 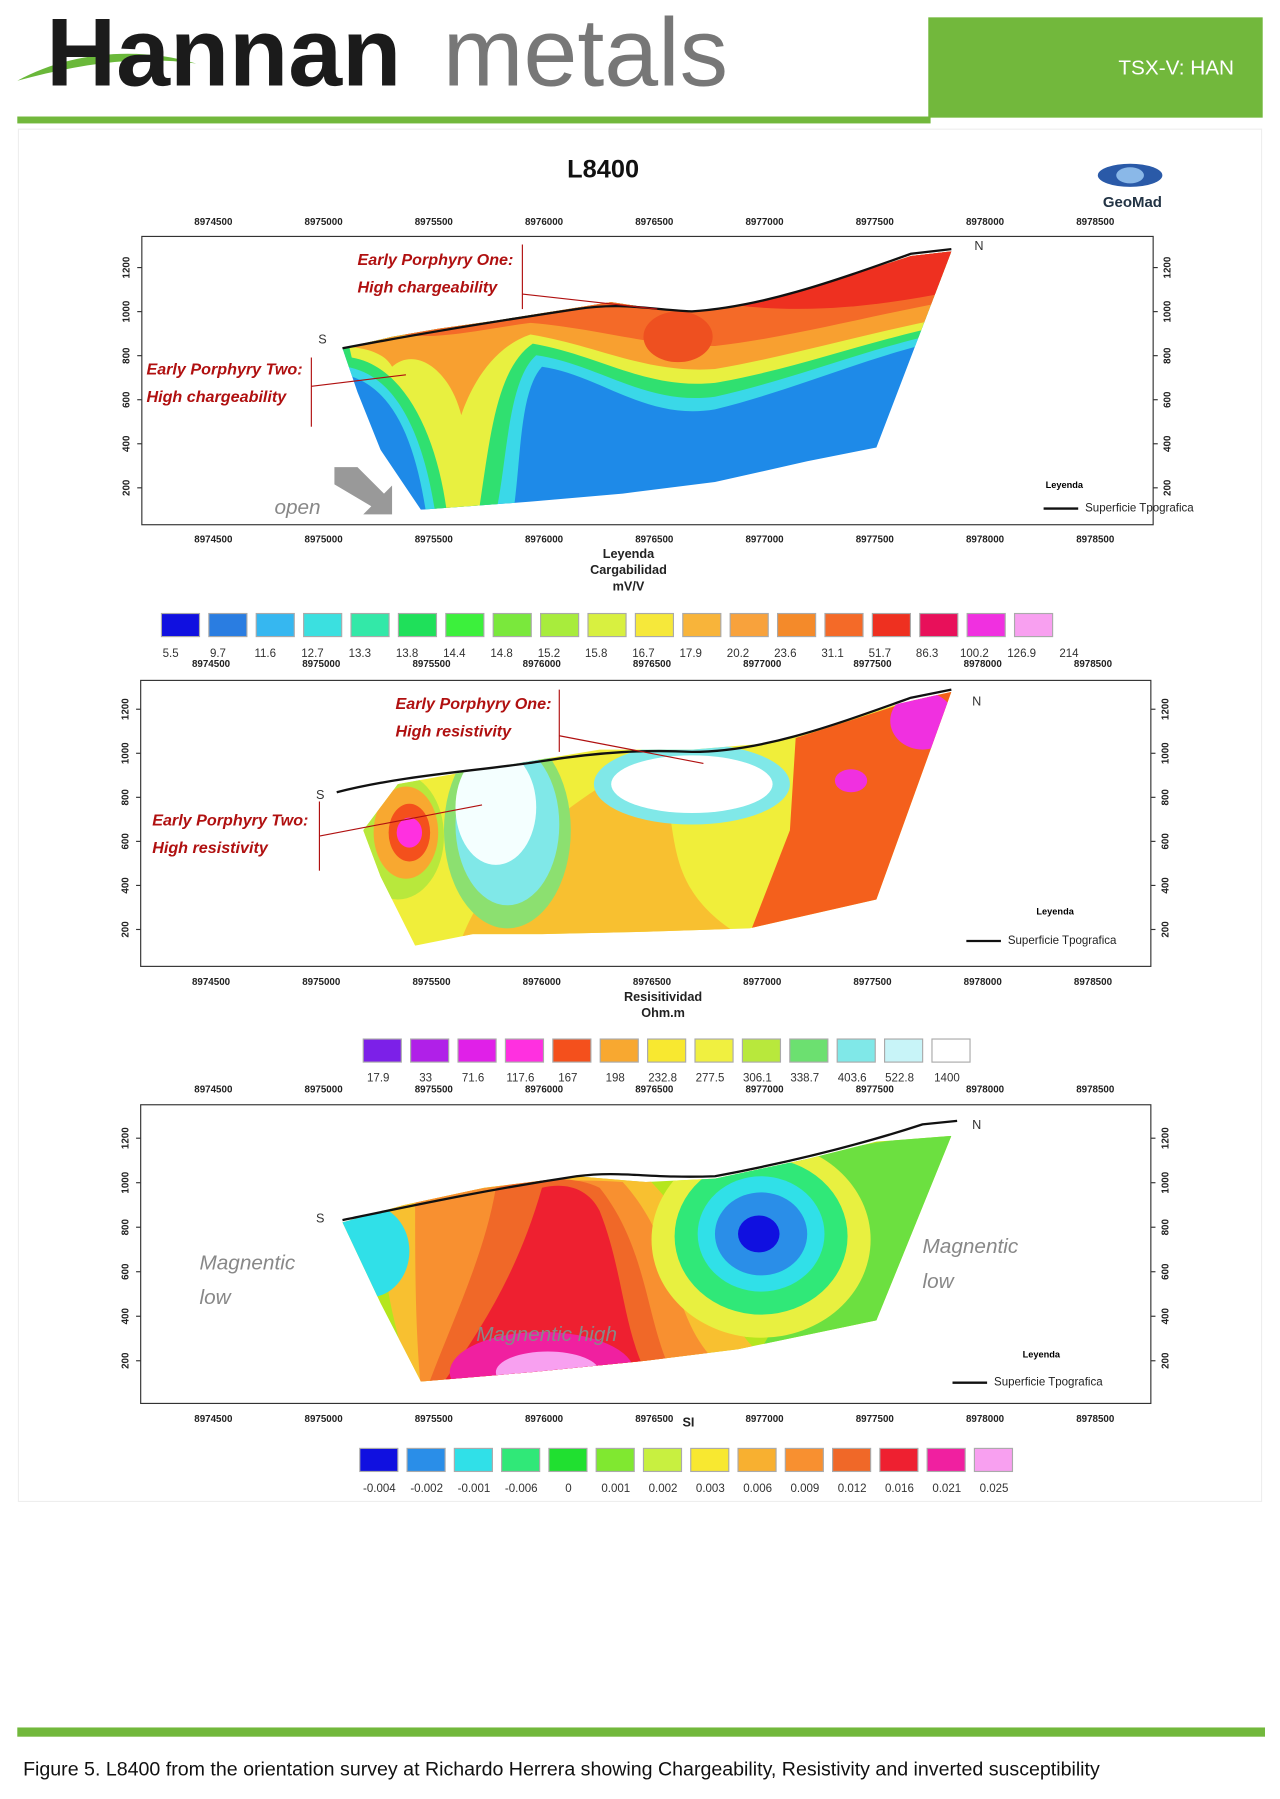 What do you see at coordinates (1042, 1354) in the screenshot?
I see `legend-title: Leyenda` at bounding box center [1042, 1354].